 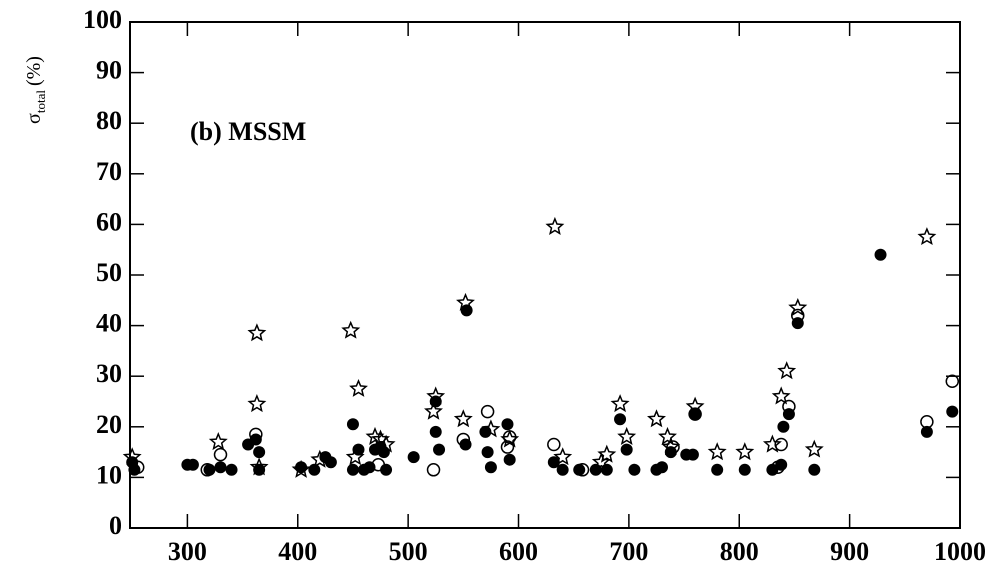 What do you see at coordinates (960, 551) in the screenshot?
I see `x-tick-label: 1000` at bounding box center [960, 551].